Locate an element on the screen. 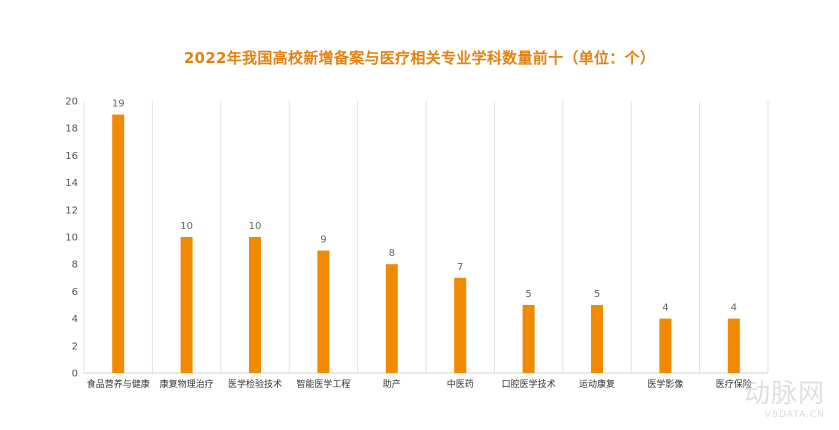 Image resolution: width=839 pixels, height=430 pixels. y-tick-label: 0 is located at coordinates (75, 374).